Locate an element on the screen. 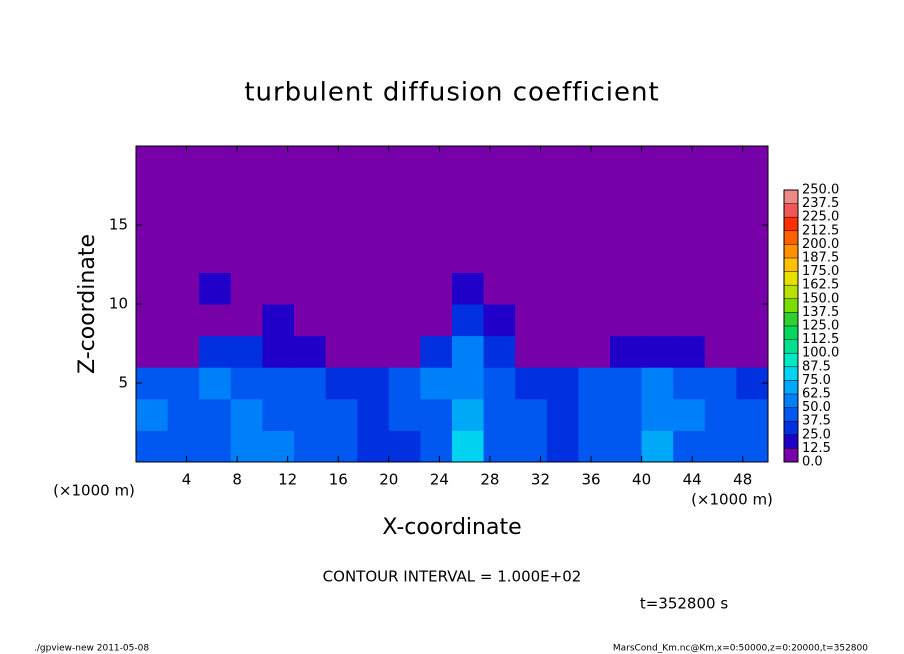  colorbar-label: 237.5 is located at coordinates (820, 203).